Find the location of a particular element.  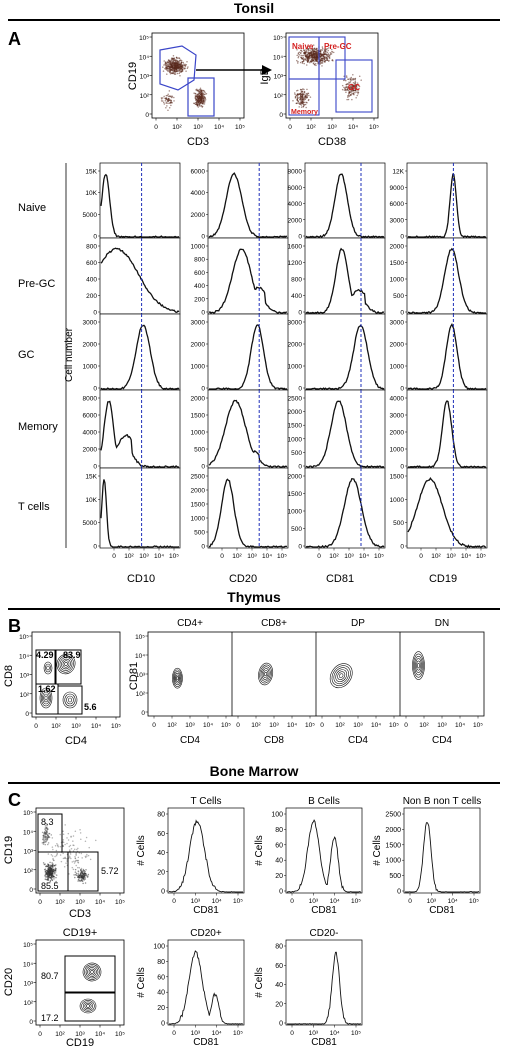

y-tick-label: 4000 is located at coordinates (397, 399).